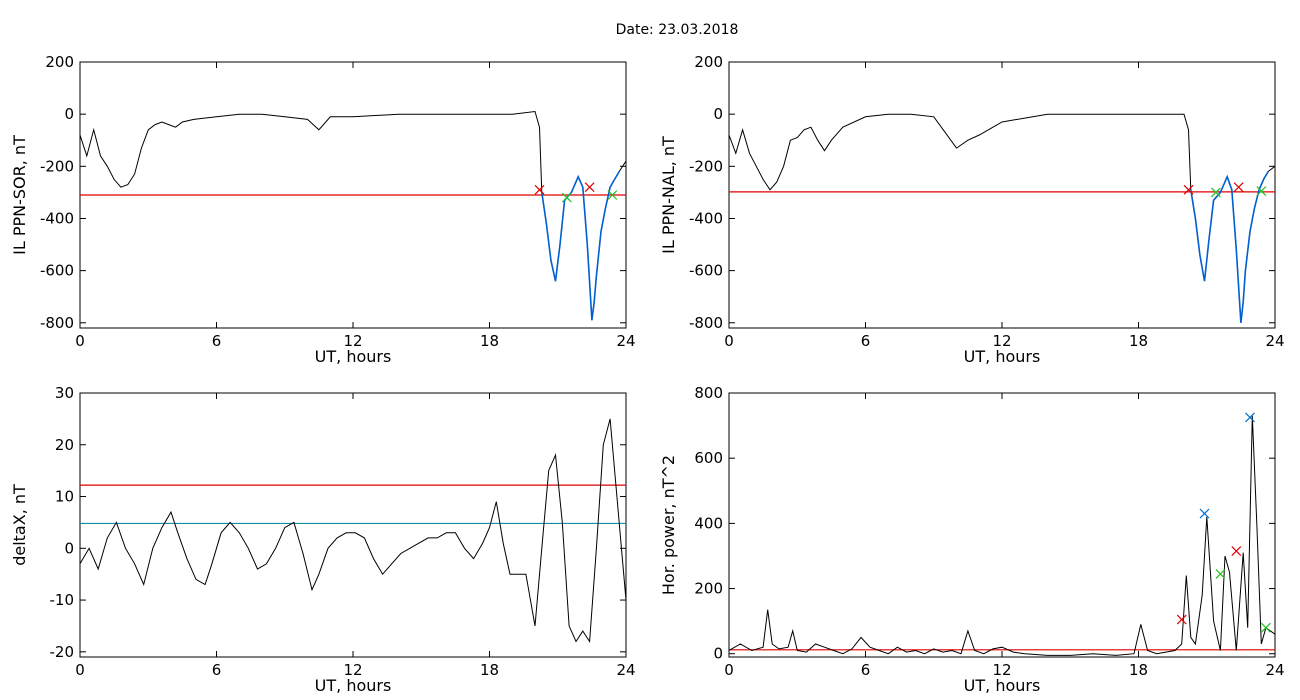 This screenshot has width=1300, height=700. What do you see at coordinates (62, 652) in the screenshot?
I see `y-tick-label: -20` at bounding box center [62, 652].